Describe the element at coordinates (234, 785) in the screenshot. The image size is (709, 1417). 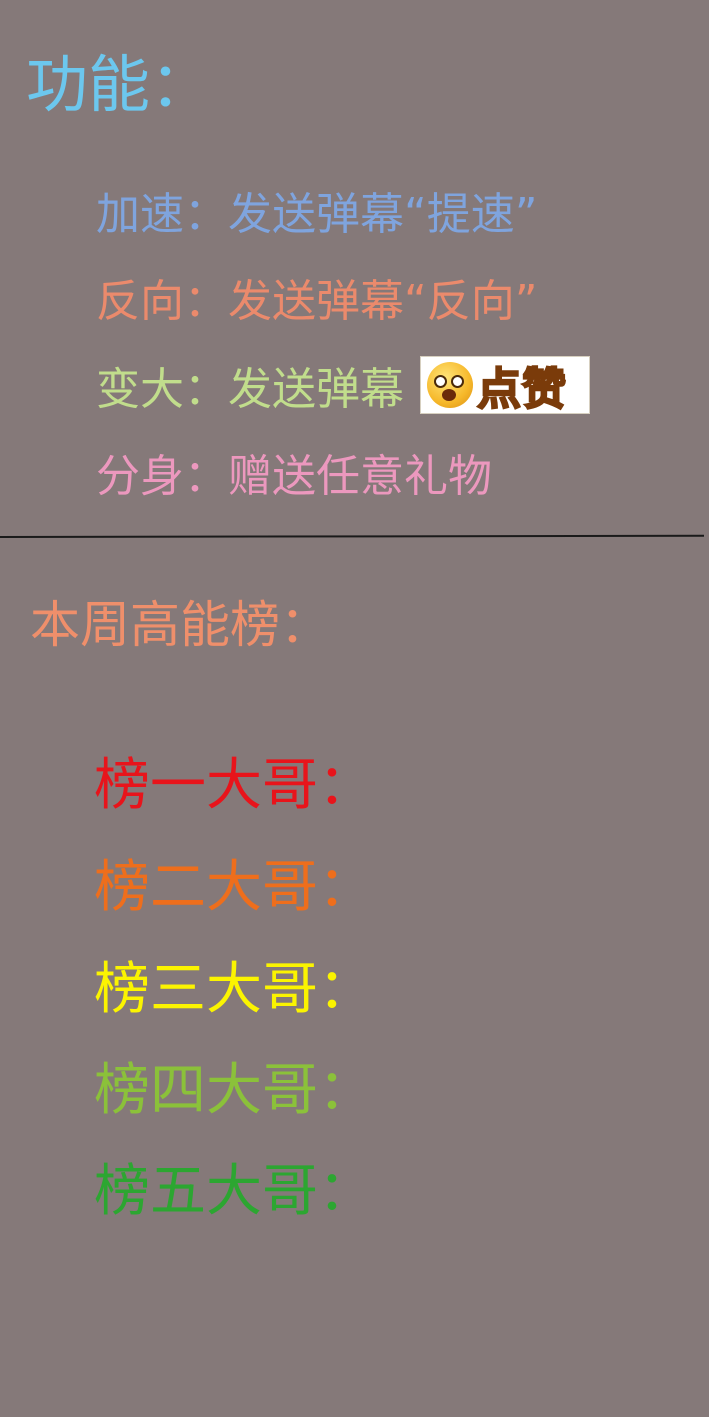
I see `rank-1-label: 榜一大哥：` at that location.